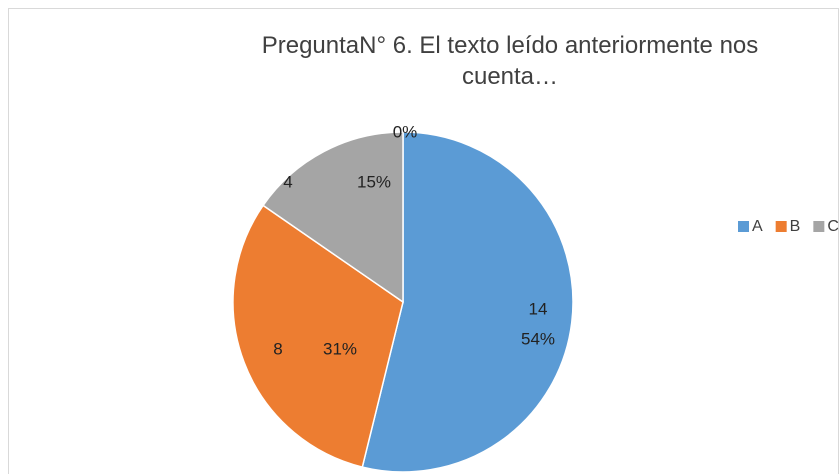 This screenshot has width=840, height=474. Describe the element at coordinates (833, 226) in the screenshot. I see `legend-label: C` at that location.